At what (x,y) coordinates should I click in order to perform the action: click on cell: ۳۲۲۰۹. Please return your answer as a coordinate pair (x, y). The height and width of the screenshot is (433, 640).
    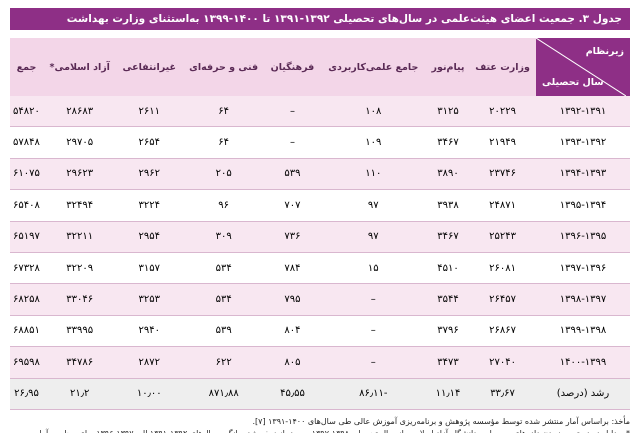
    Looking at the image, I should click on (79, 268).